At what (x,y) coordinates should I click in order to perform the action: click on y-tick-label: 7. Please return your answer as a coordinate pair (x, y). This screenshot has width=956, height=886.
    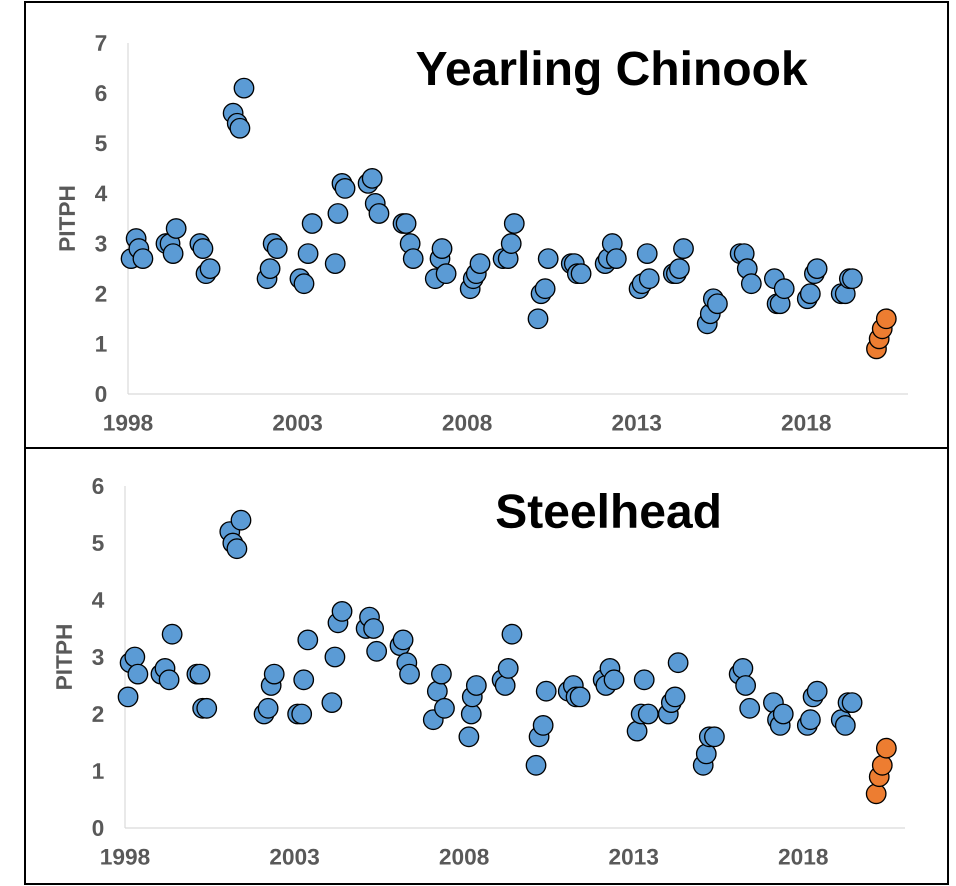
    Looking at the image, I should click on (101, 43).